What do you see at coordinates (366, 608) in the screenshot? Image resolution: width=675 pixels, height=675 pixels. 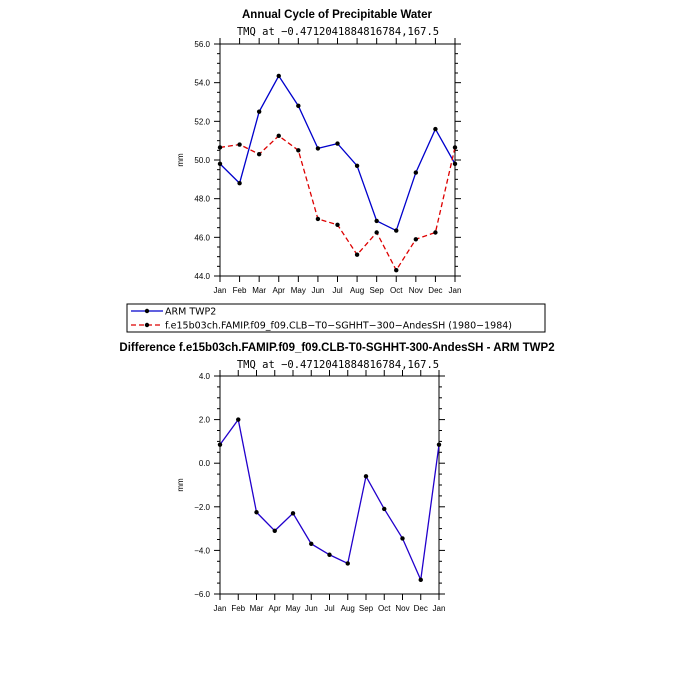 I see `chart2-xtick-label: Sep` at bounding box center [366, 608].